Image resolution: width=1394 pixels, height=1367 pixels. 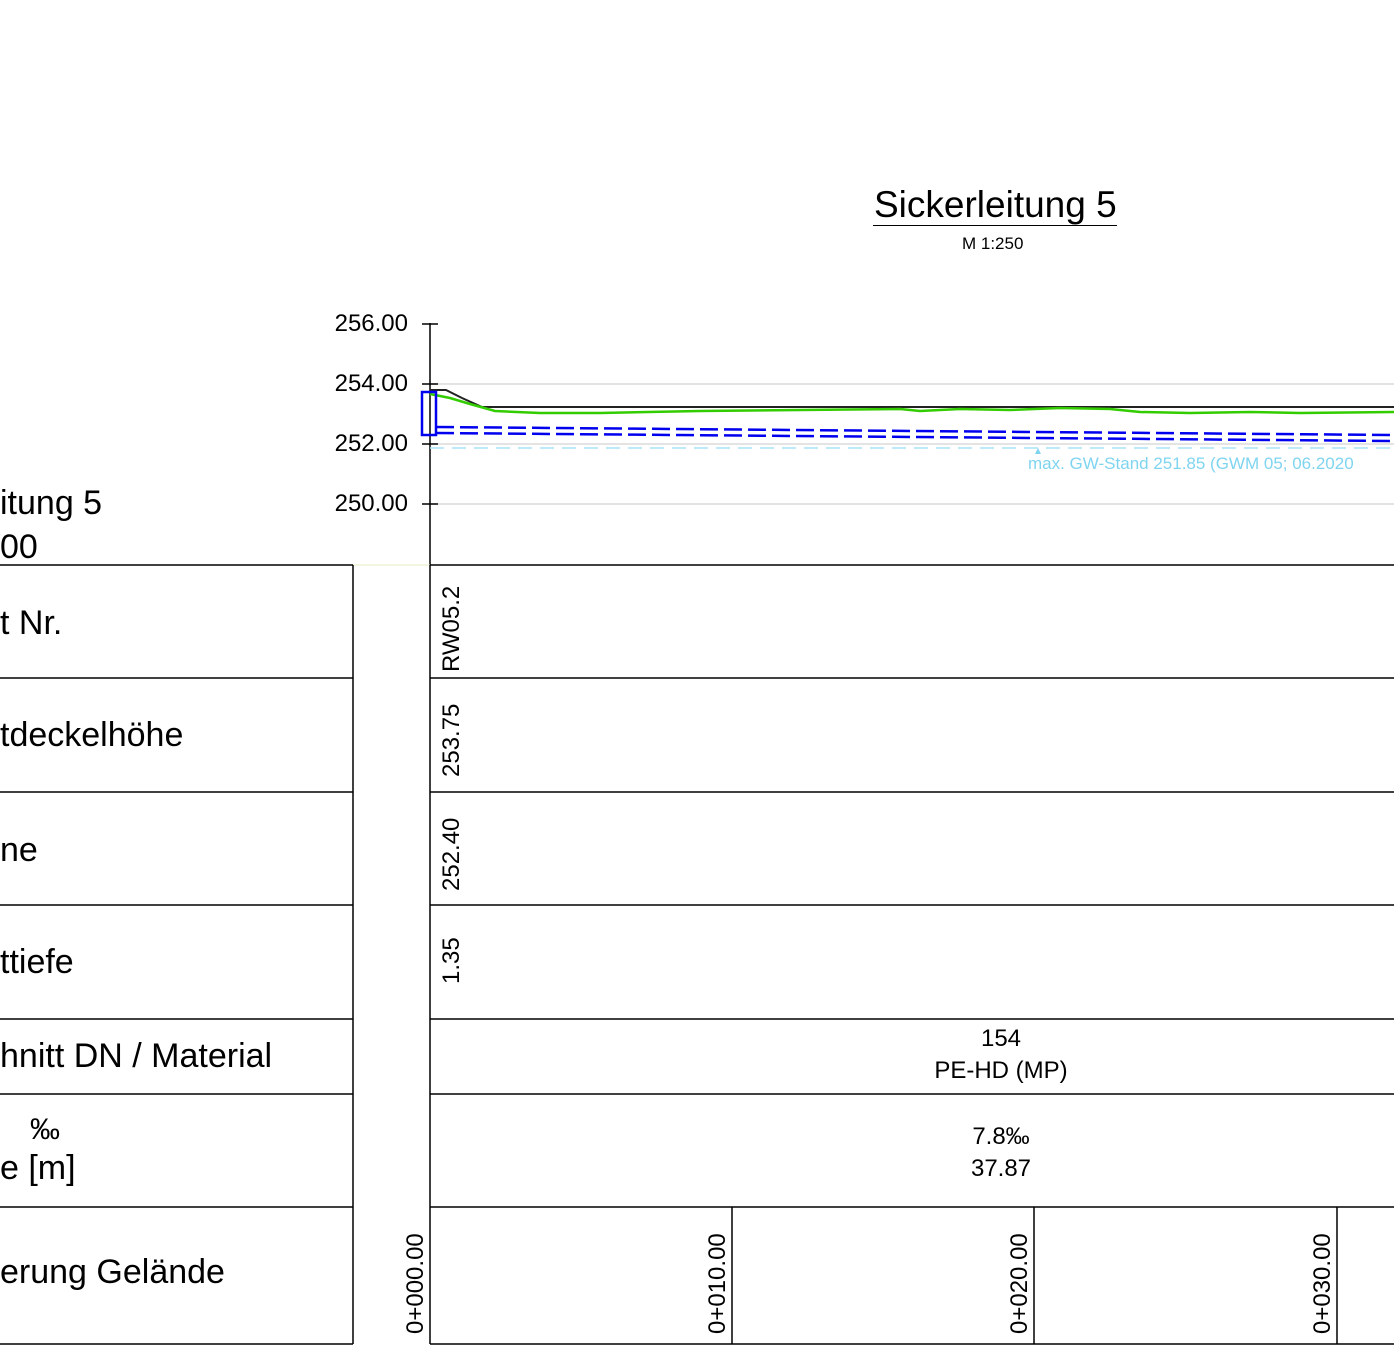 I want to click on row-label-sohle: ne, so click(x=19, y=850).